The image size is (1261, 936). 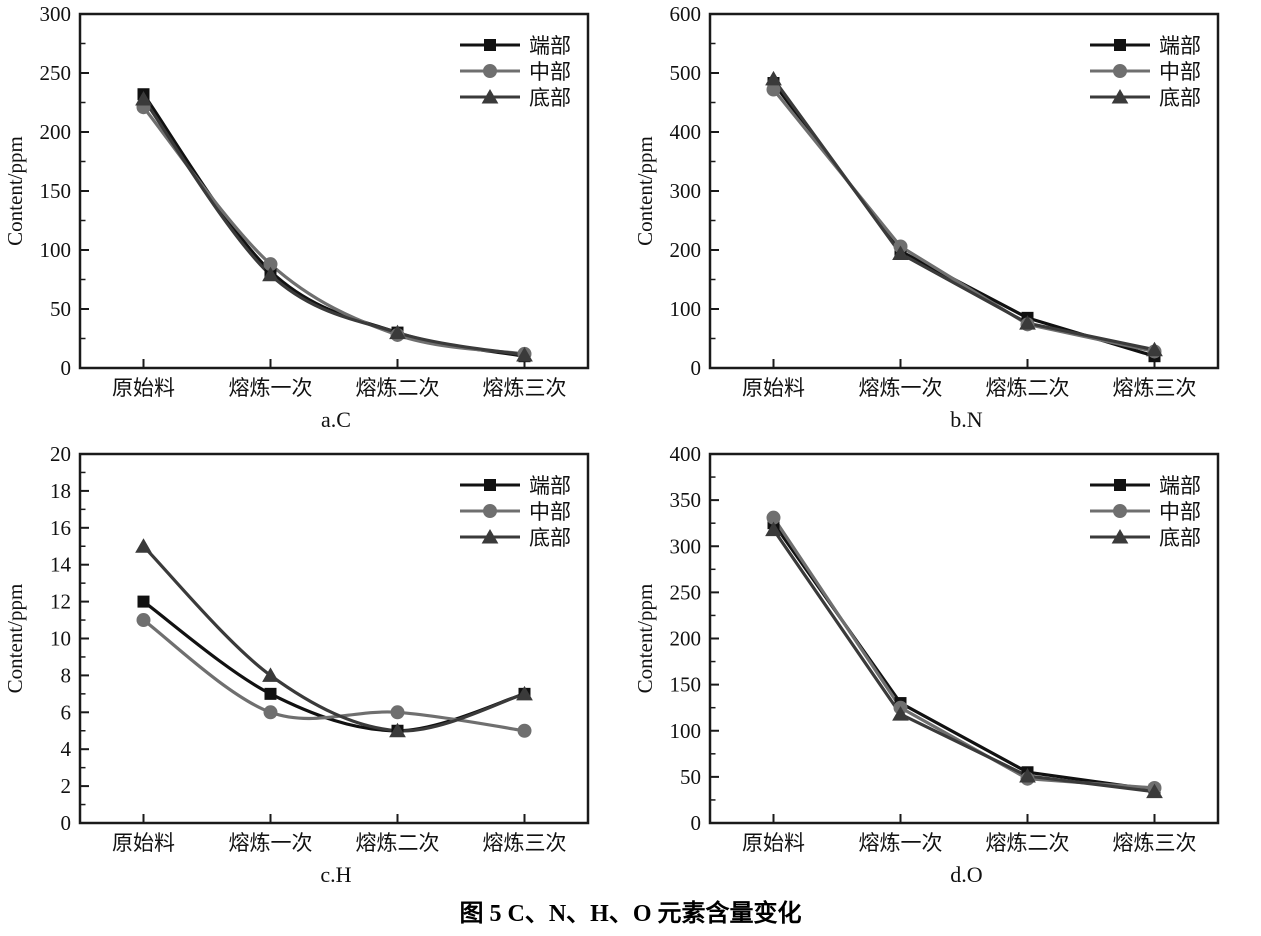 I want to click on y-axis: 0 50 100 150 200 250 300, so click(x=64, y=191).